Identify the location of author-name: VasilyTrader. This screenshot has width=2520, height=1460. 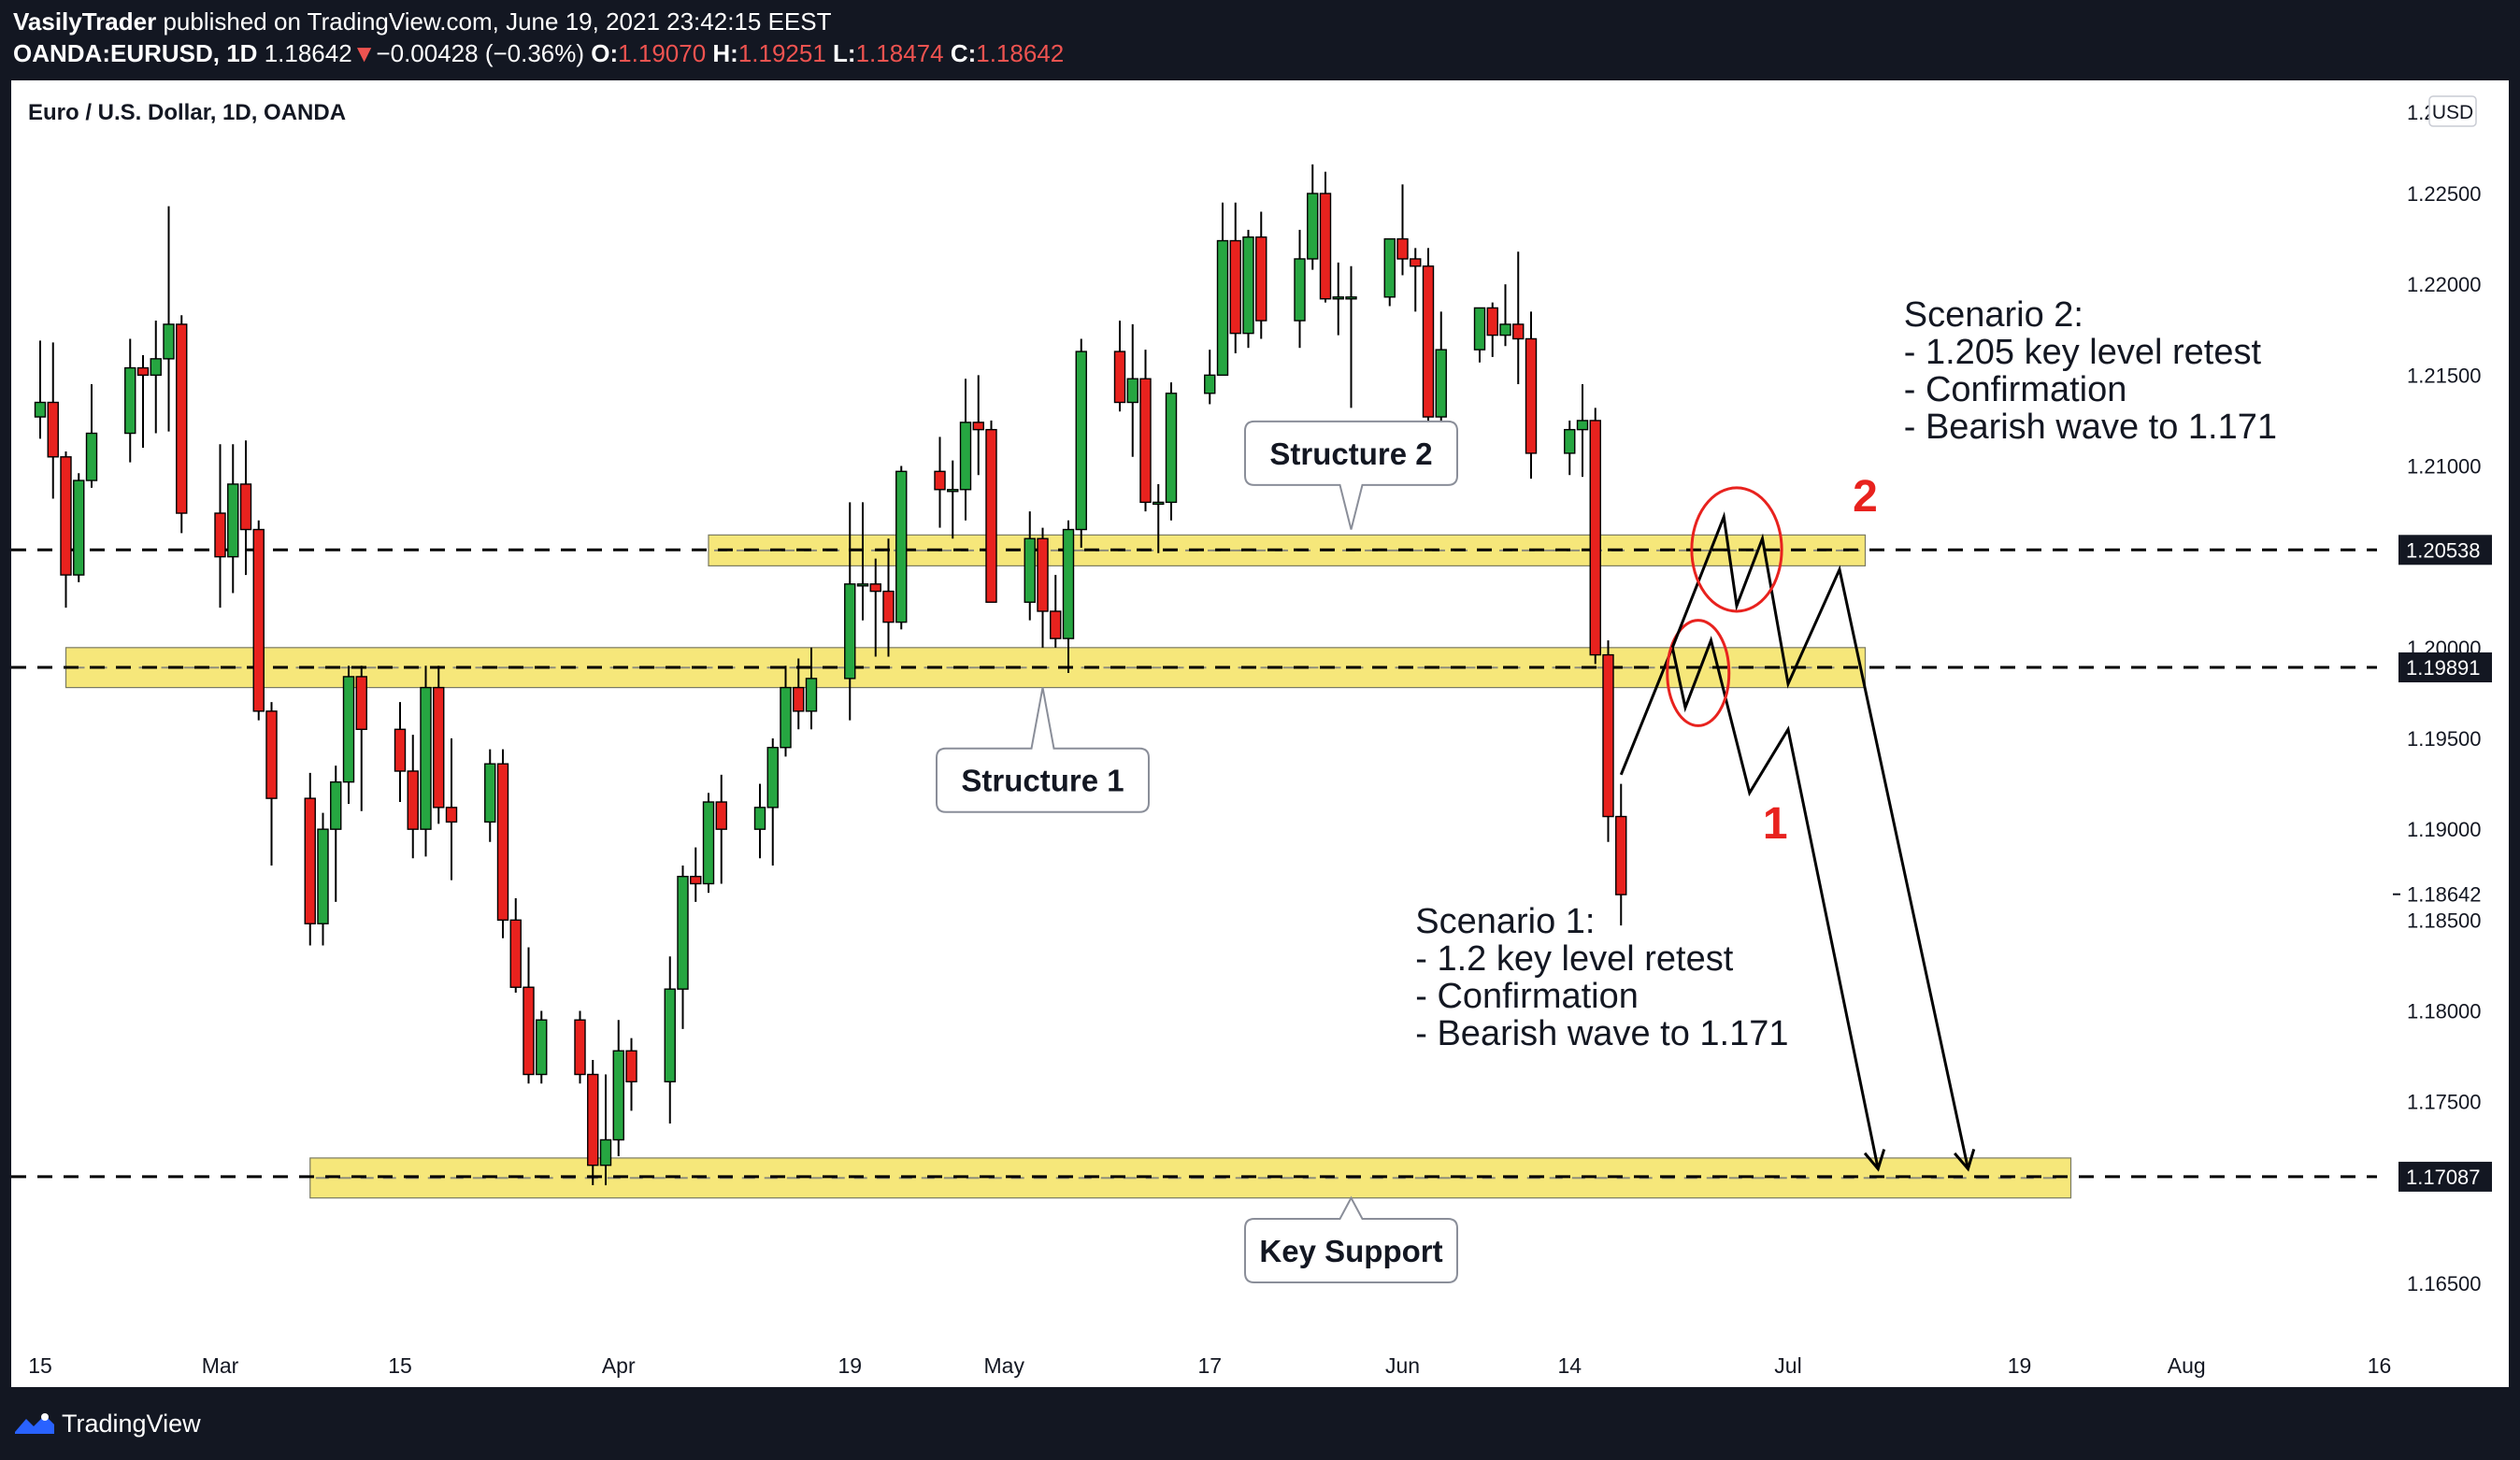
(85, 21).